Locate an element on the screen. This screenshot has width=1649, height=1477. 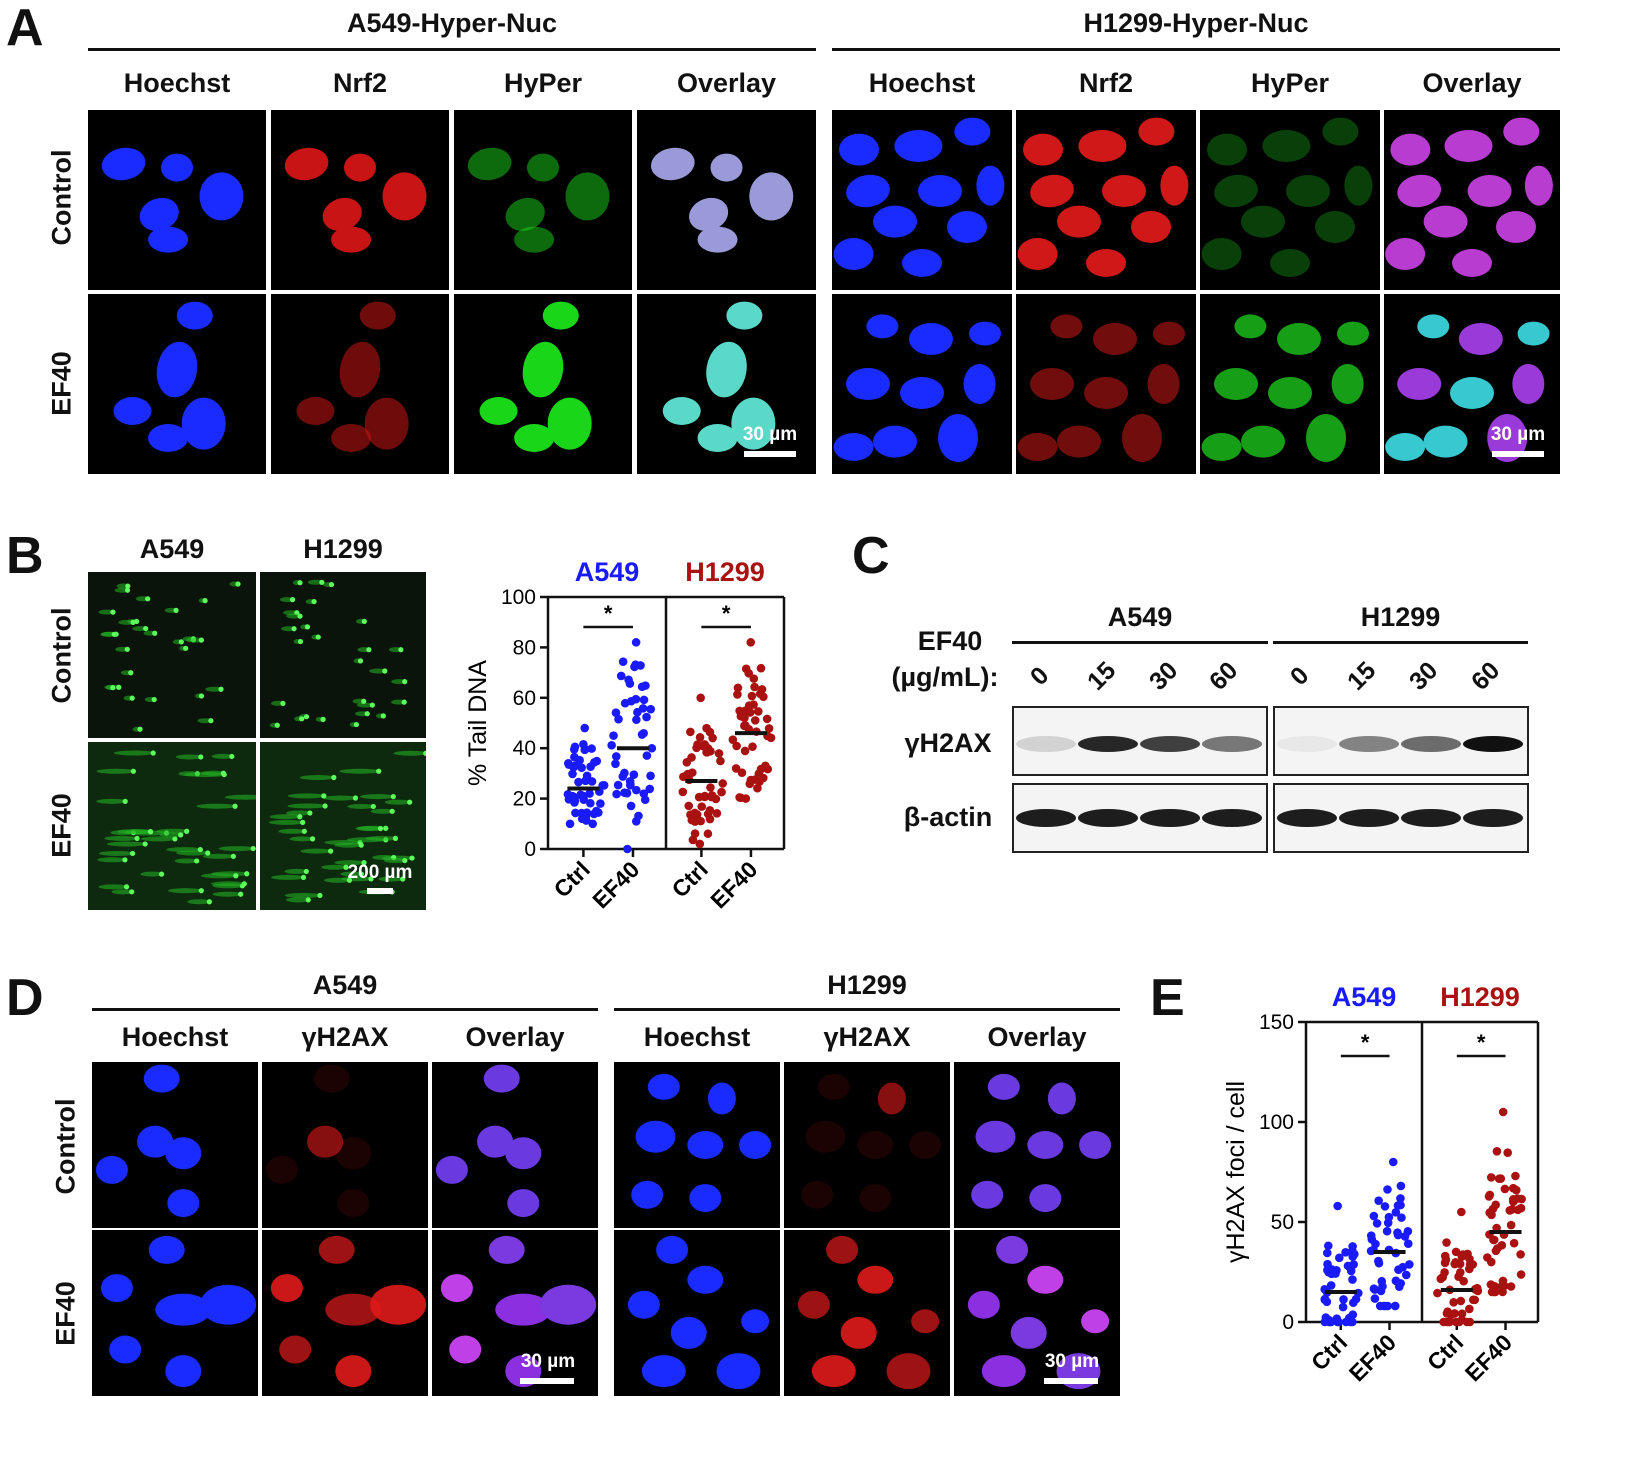
panel-d-image-a549-gh2ax-ef40 is located at coordinates (345, 1313).